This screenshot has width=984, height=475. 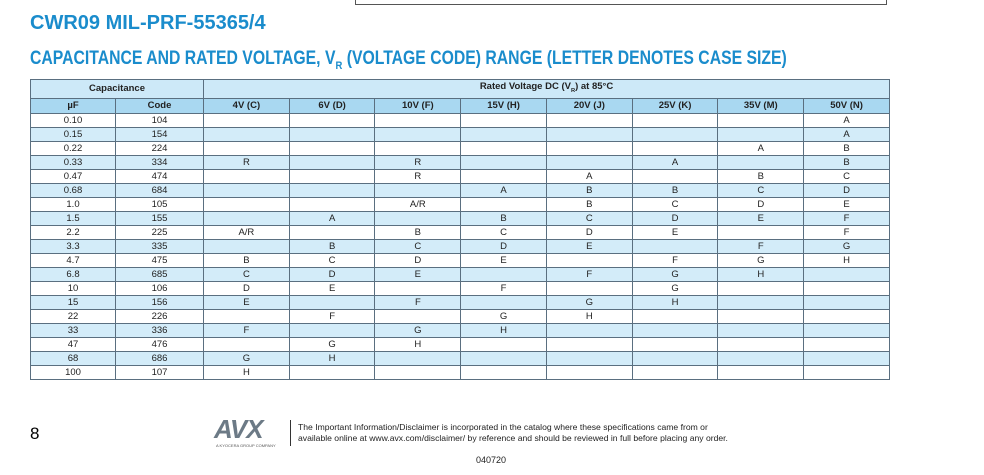 What do you see at coordinates (73, 302) in the screenshot?
I see `table-cell: 15` at bounding box center [73, 302].